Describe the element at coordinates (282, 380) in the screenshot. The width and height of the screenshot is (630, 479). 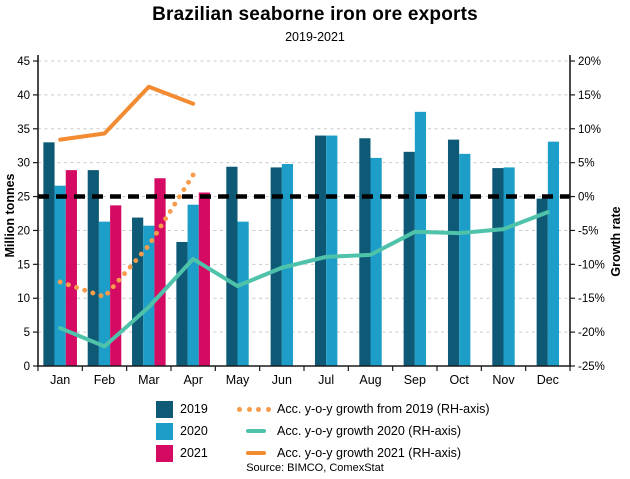
I see `axis-text: Jun` at that location.